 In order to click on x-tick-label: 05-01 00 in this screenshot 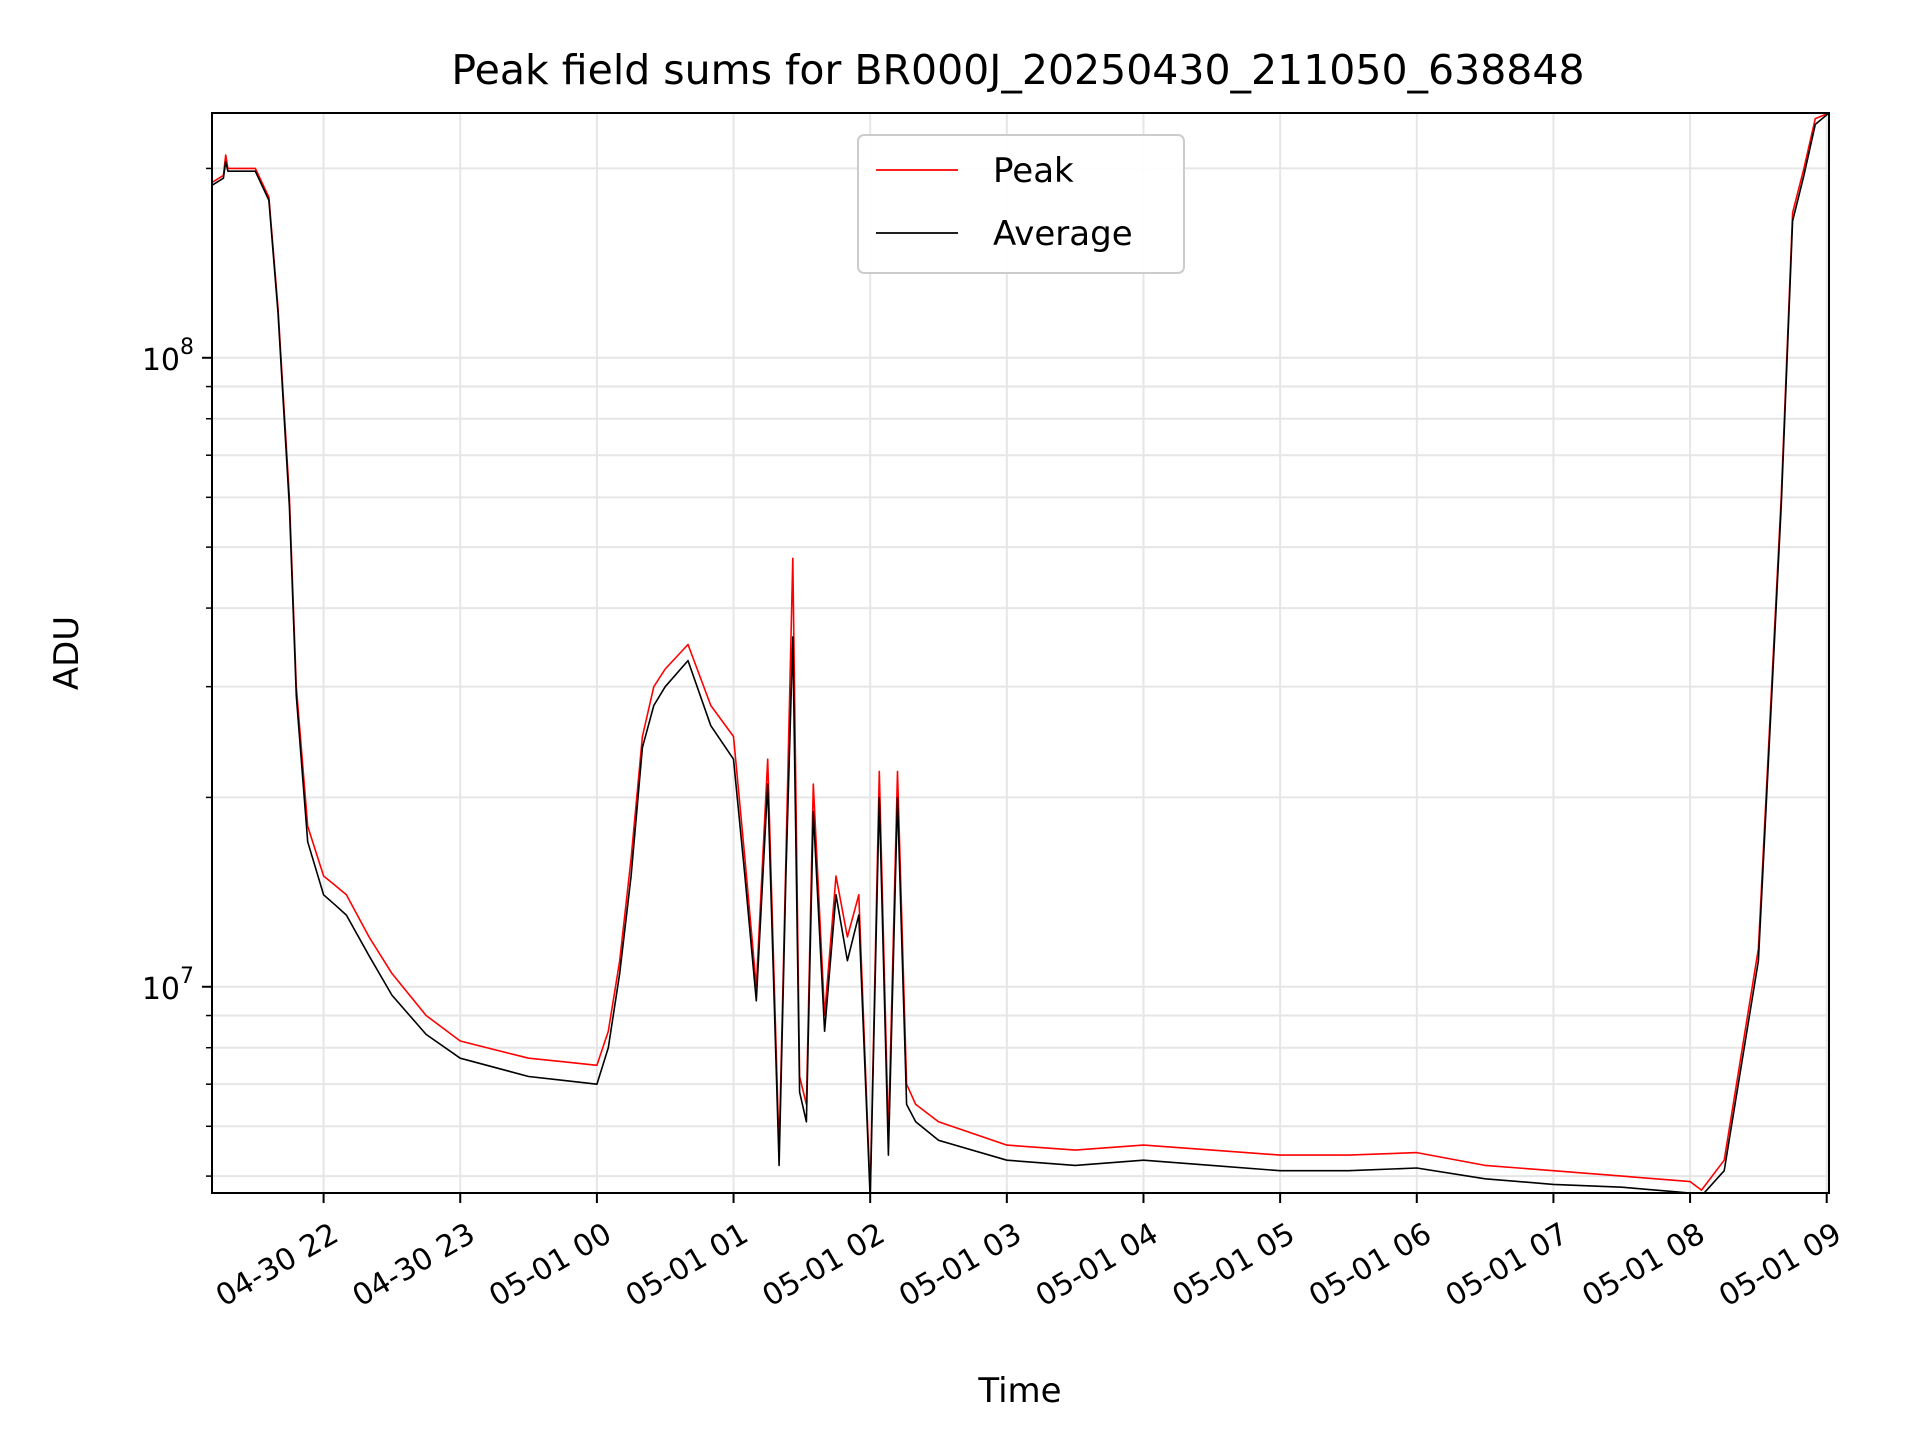, I will do `click(550, 1265)`.